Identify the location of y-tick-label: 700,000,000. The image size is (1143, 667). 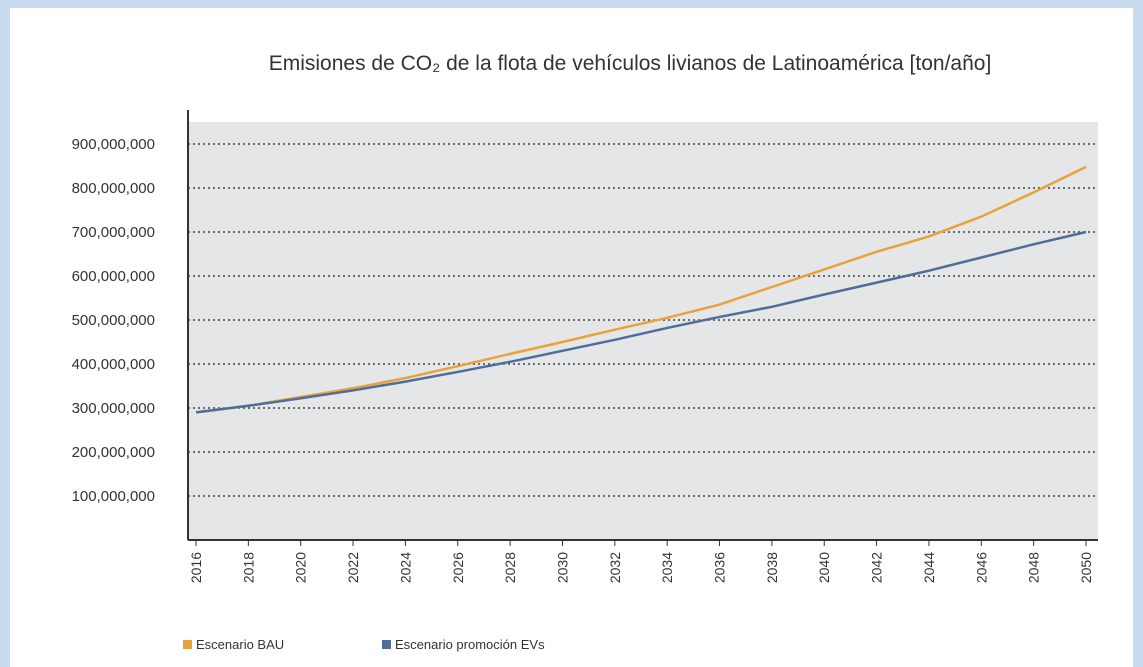
(113, 232).